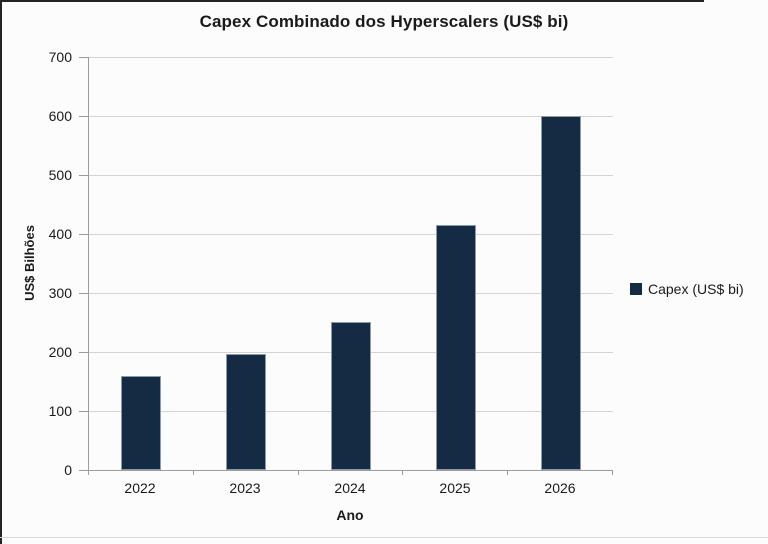  Describe the element at coordinates (60, 234) in the screenshot. I see `y-tick-label-400: 400` at that location.